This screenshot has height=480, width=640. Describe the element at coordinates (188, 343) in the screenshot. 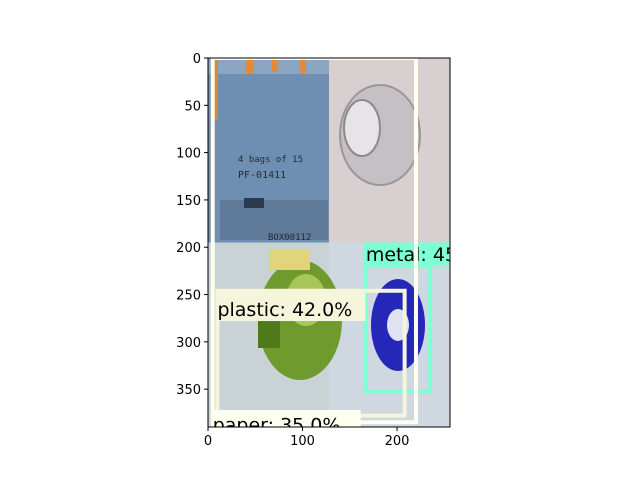

I see `y-tick-label-6: 300` at that location.